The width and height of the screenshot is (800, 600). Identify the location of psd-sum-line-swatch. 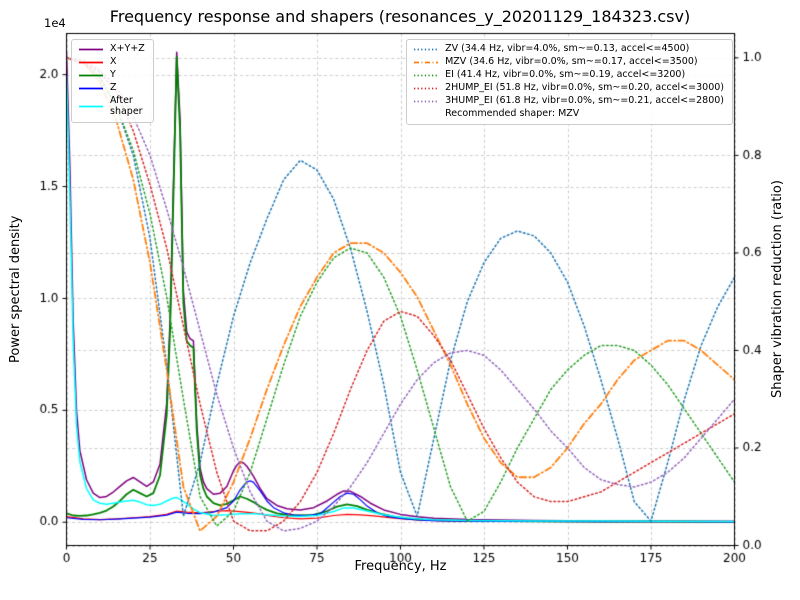
(91, 49).